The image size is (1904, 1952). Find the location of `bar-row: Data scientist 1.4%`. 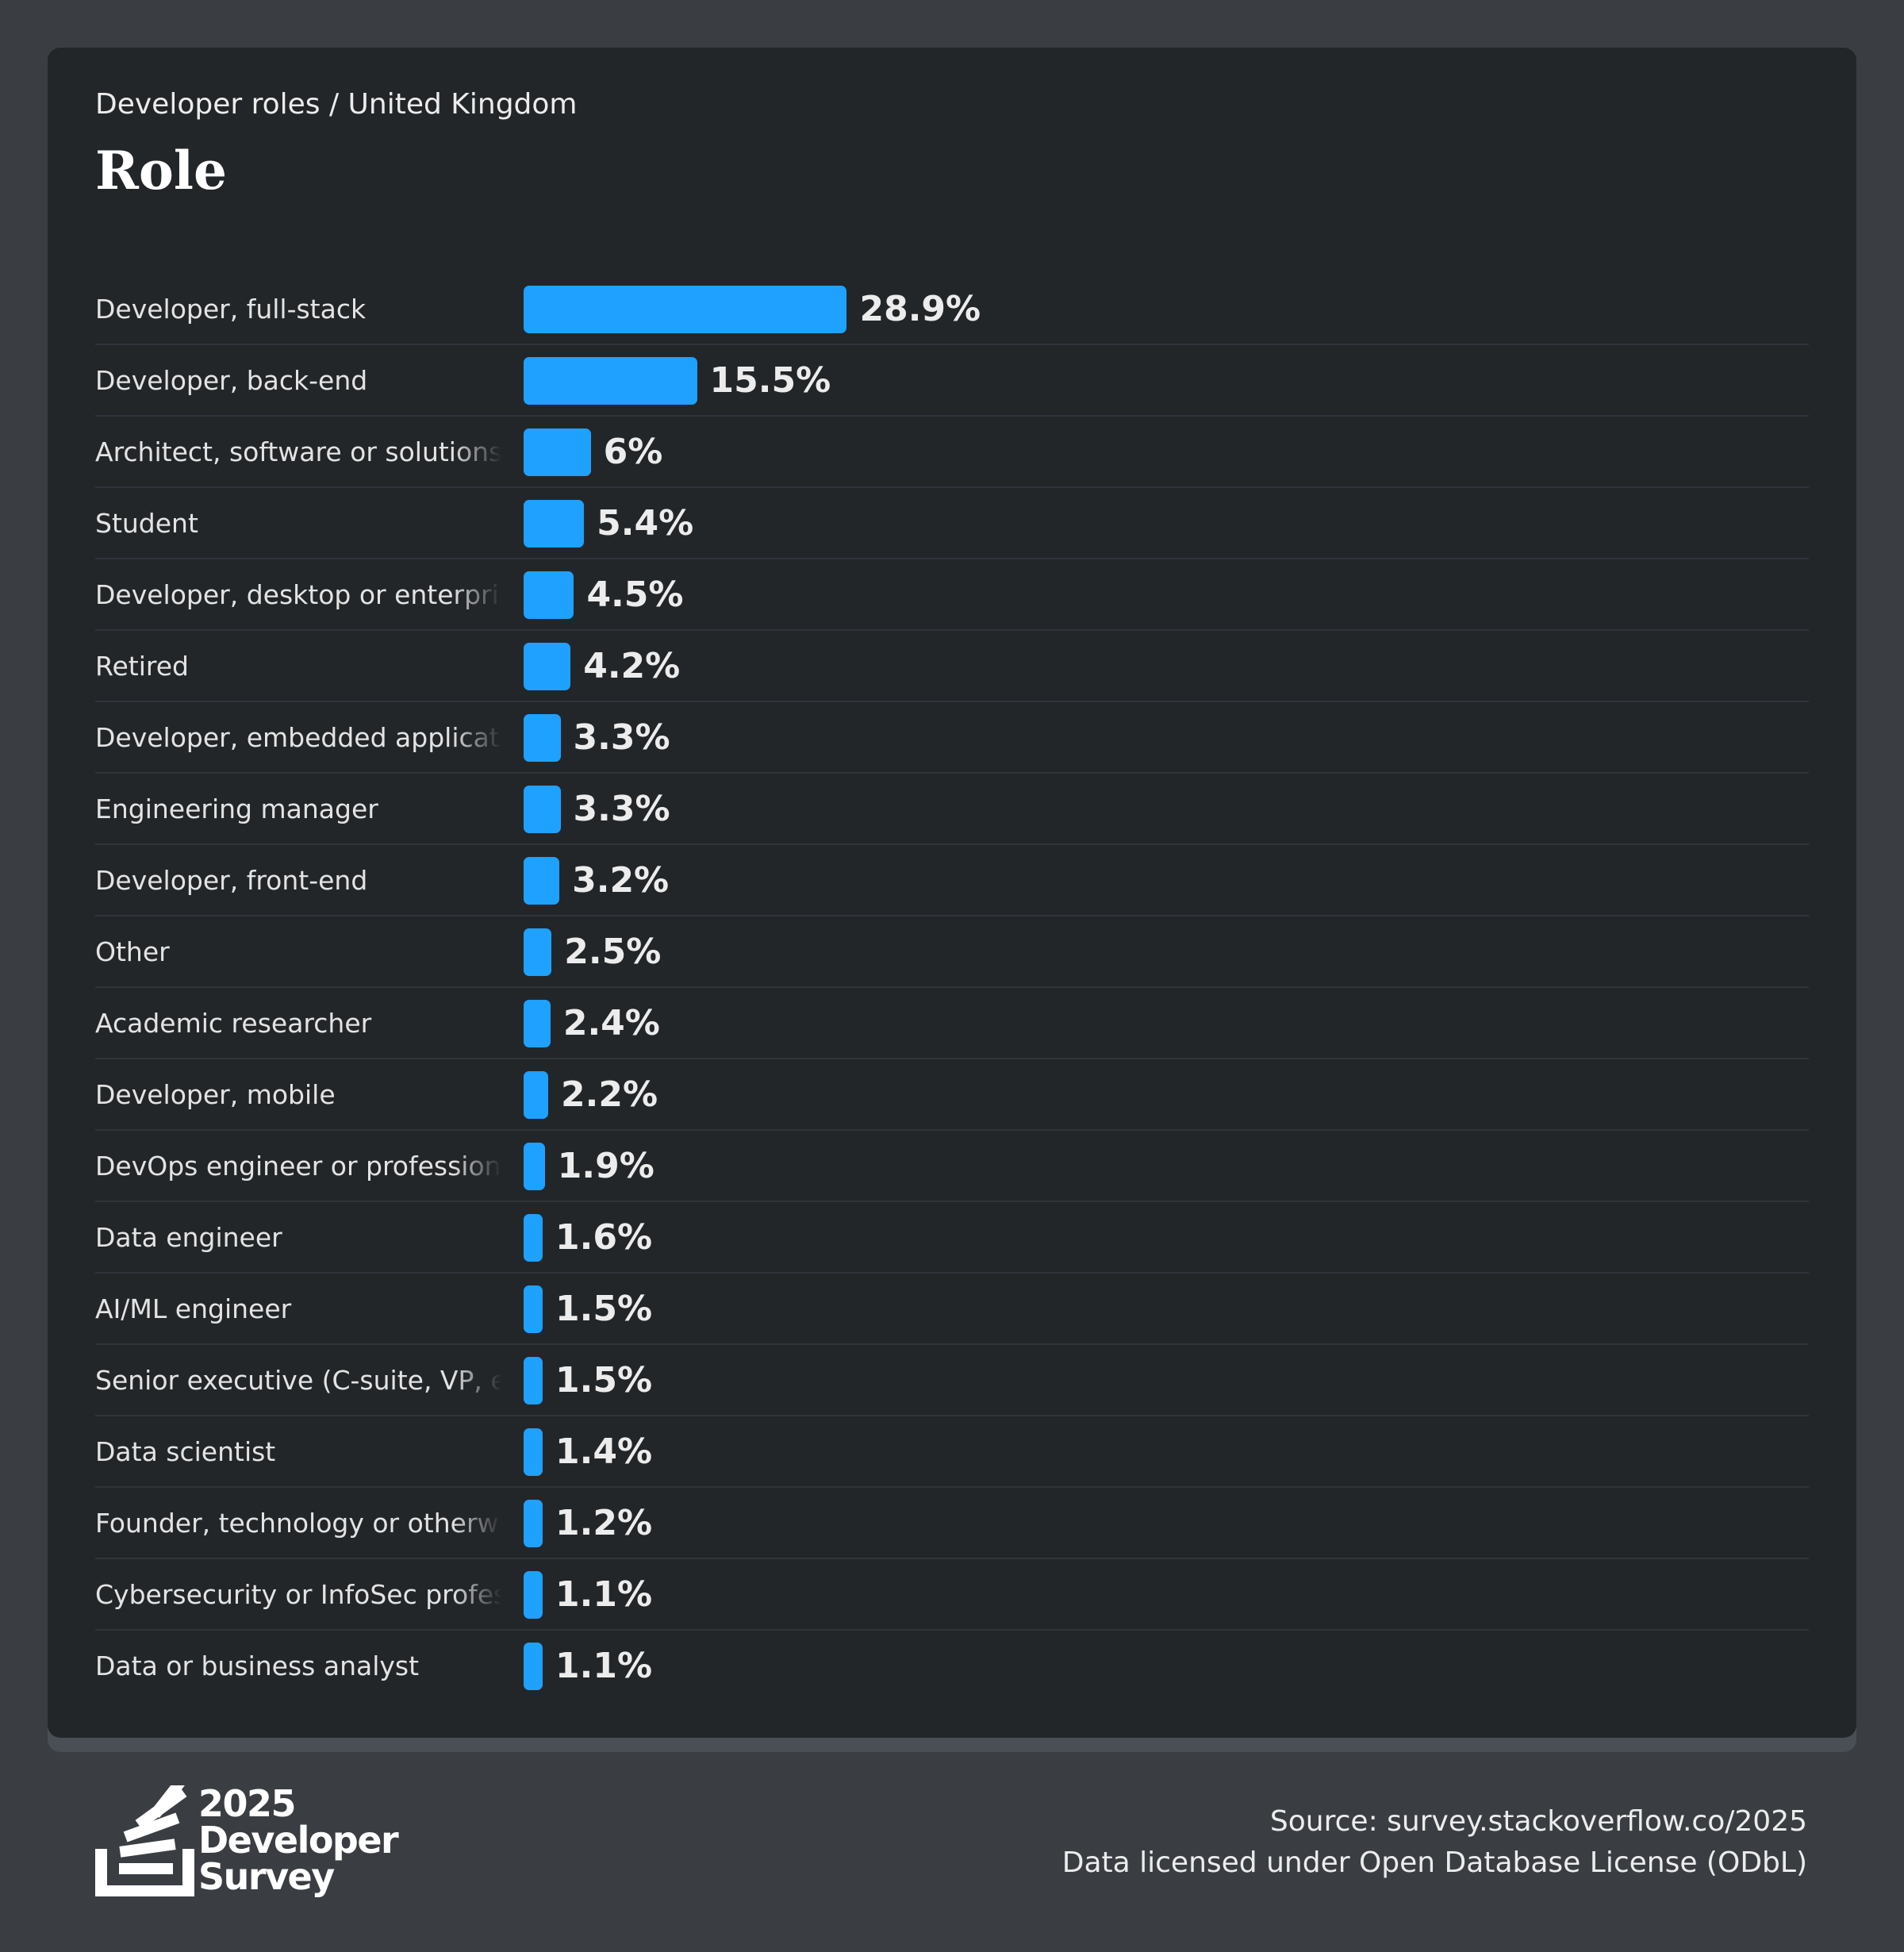

bar-row: Data scientist 1.4% is located at coordinates (952, 1452).